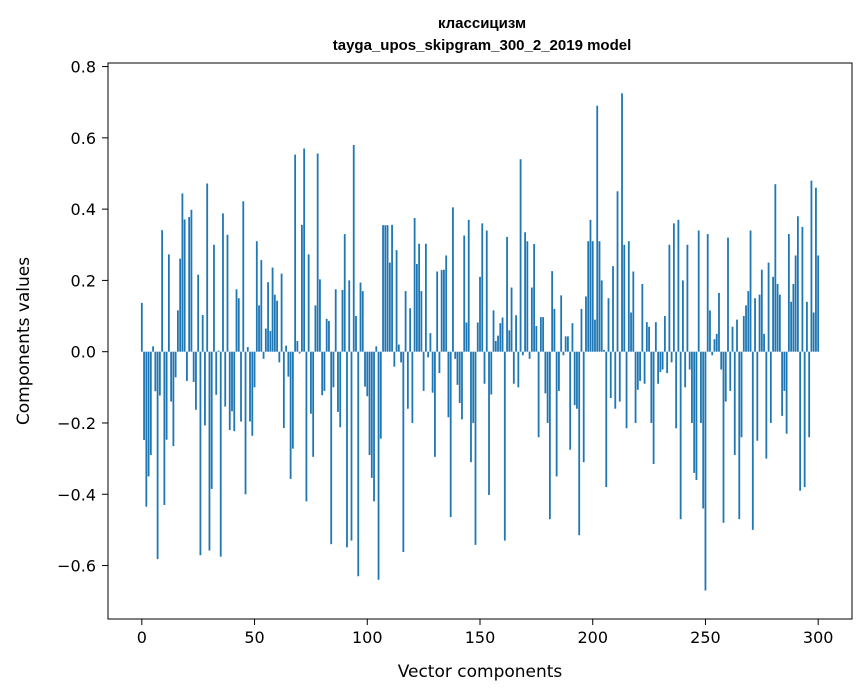 The width and height of the screenshot is (867, 696). I want to click on y-tick-label: −0.6, so click(76, 566).